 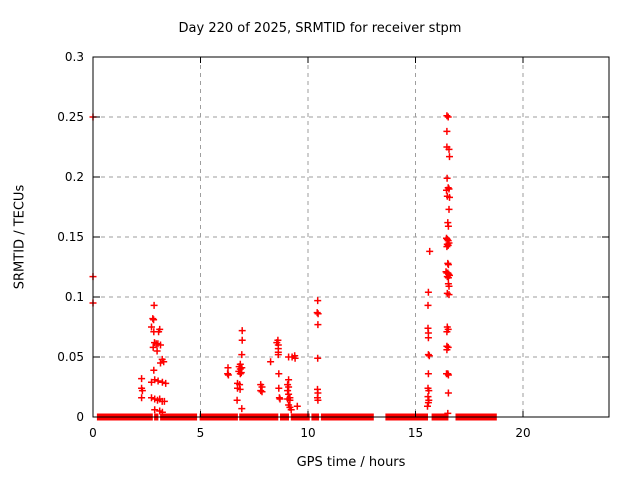 What do you see at coordinates (74, 57) in the screenshot?
I see `y-tick-label: 0.3` at bounding box center [74, 57].